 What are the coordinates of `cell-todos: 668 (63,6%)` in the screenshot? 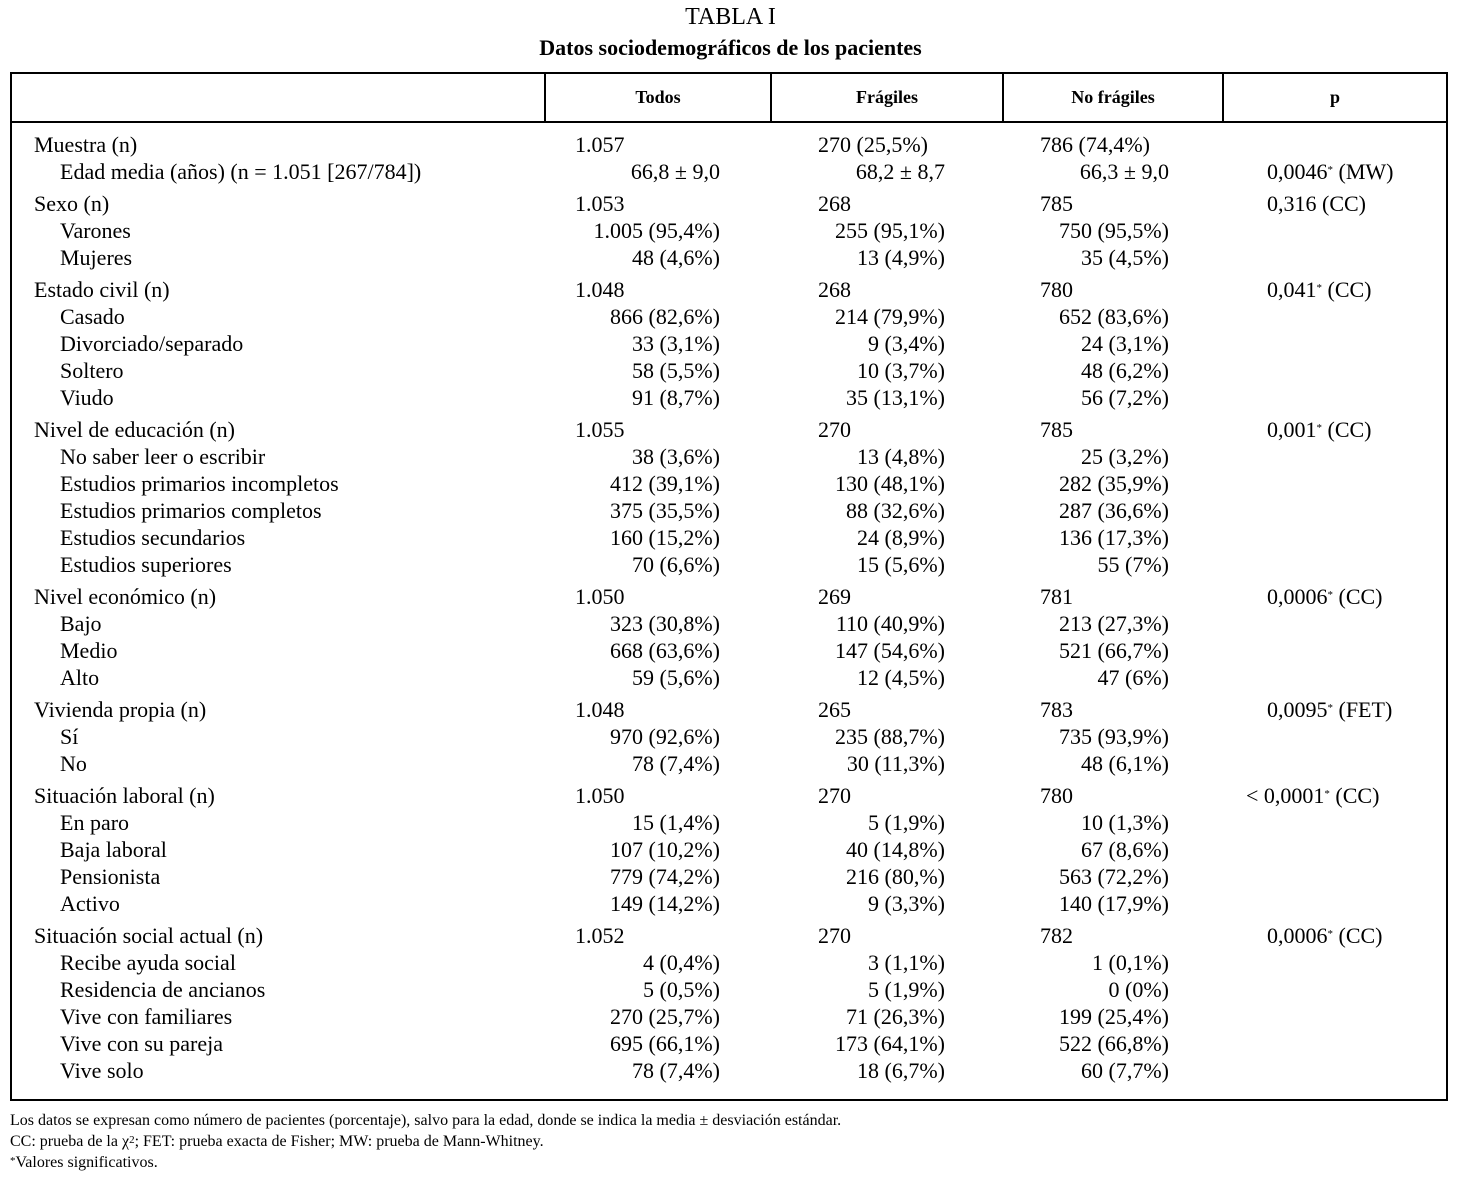 It's located at (665, 650).